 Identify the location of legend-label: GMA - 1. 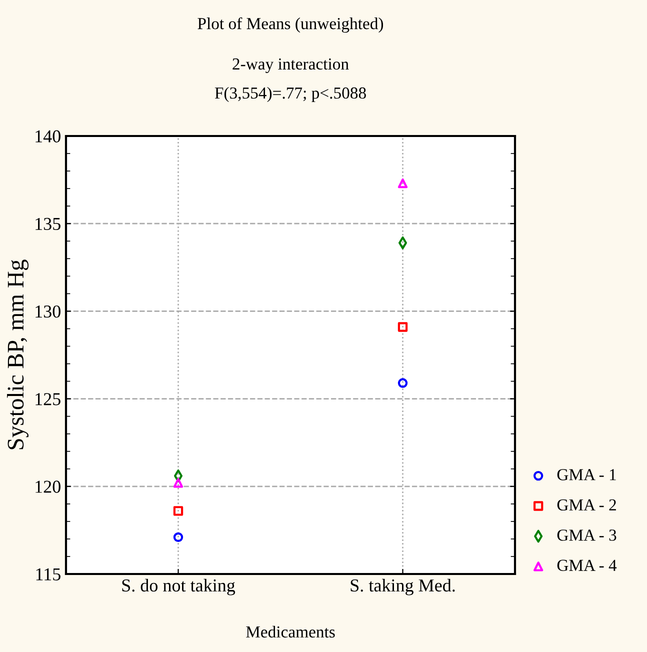
(586, 474).